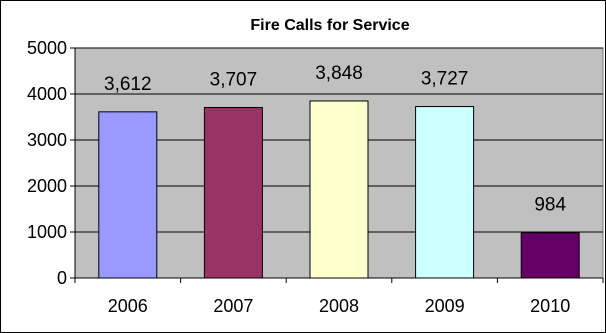  I want to click on x-axis: 2006 2007 2008 2009 2010, so click(339, 296).